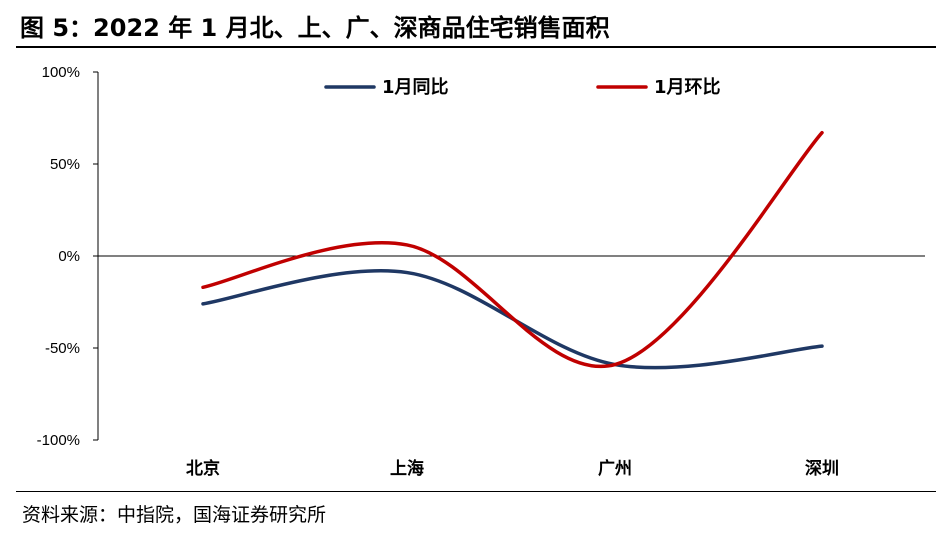 The width and height of the screenshot is (952, 536). I want to click on y-tick-label: 100%, so click(61, 72).